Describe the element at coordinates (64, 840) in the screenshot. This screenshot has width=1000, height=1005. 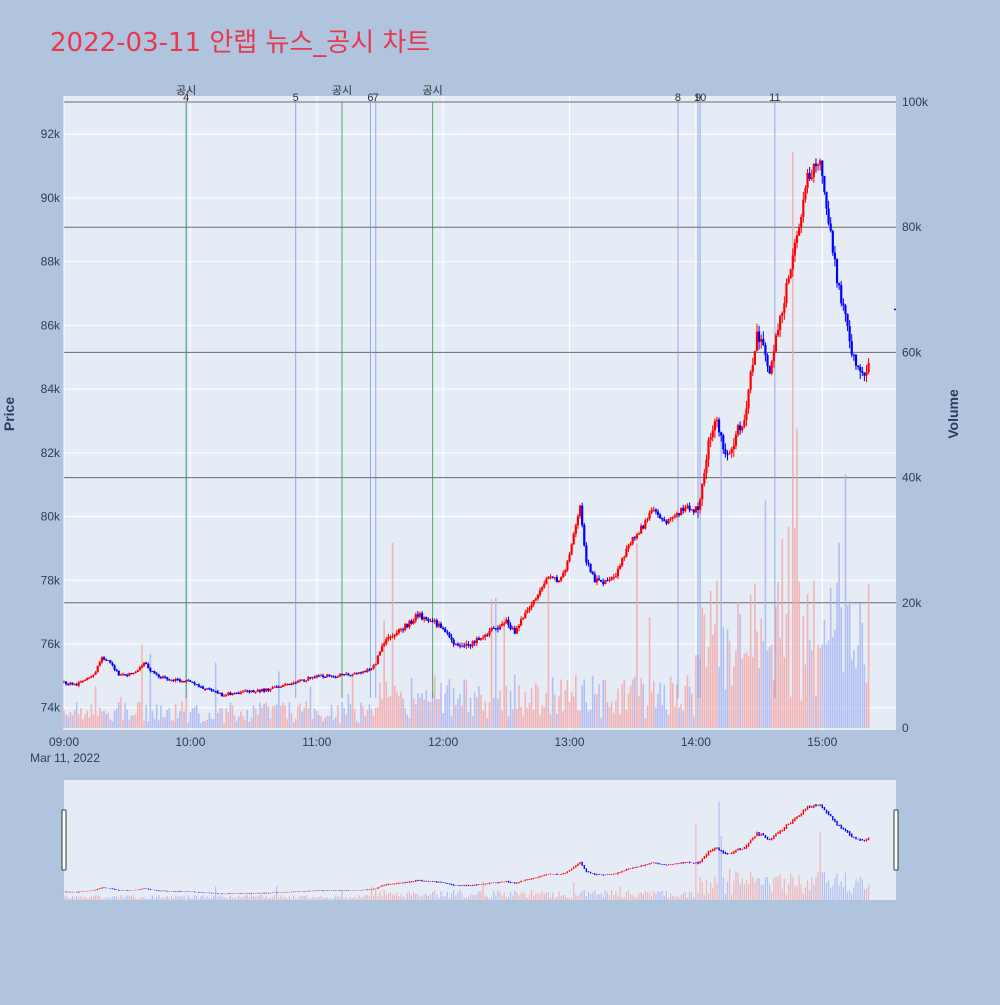
I see `rangeslider-left-handle` at that location.